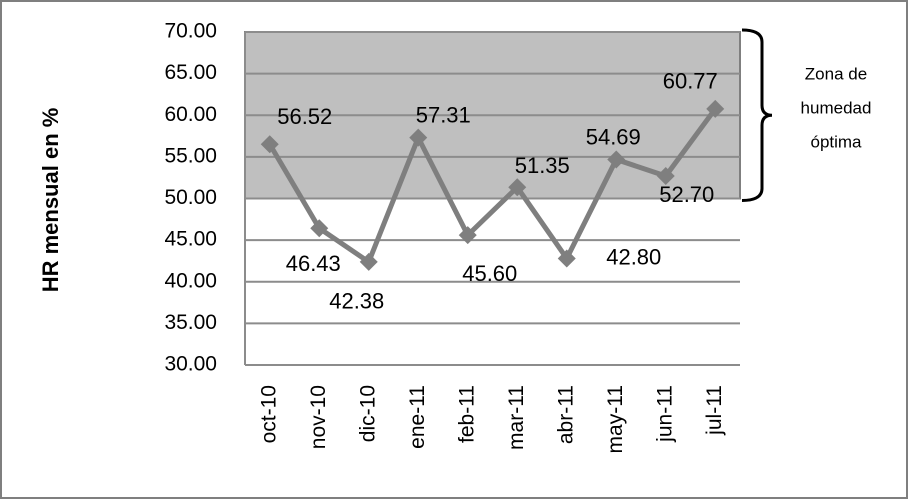  What do you see at coordinates (304, 116) in the screenshot?
I see `data-label: 56.52` at bounding box center [304, 116].